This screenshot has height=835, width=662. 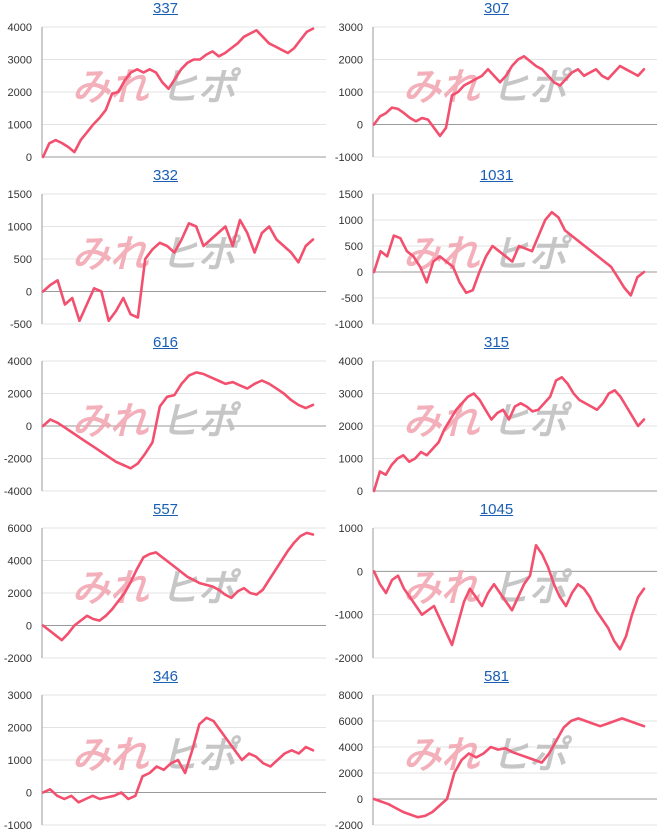 I want to click on chart-panel: 616 4000 2000 0 -2000 -4000 みれ ヒポ, so click(x=165, y=417).